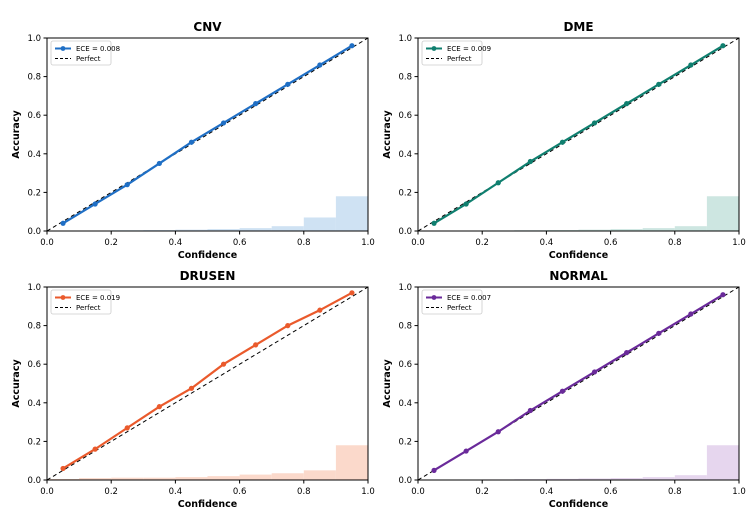  What do you see at coordinates (578, 276) in the screenshot?
I see `chart-title: NORMAL` at bounding box center [578, 276].